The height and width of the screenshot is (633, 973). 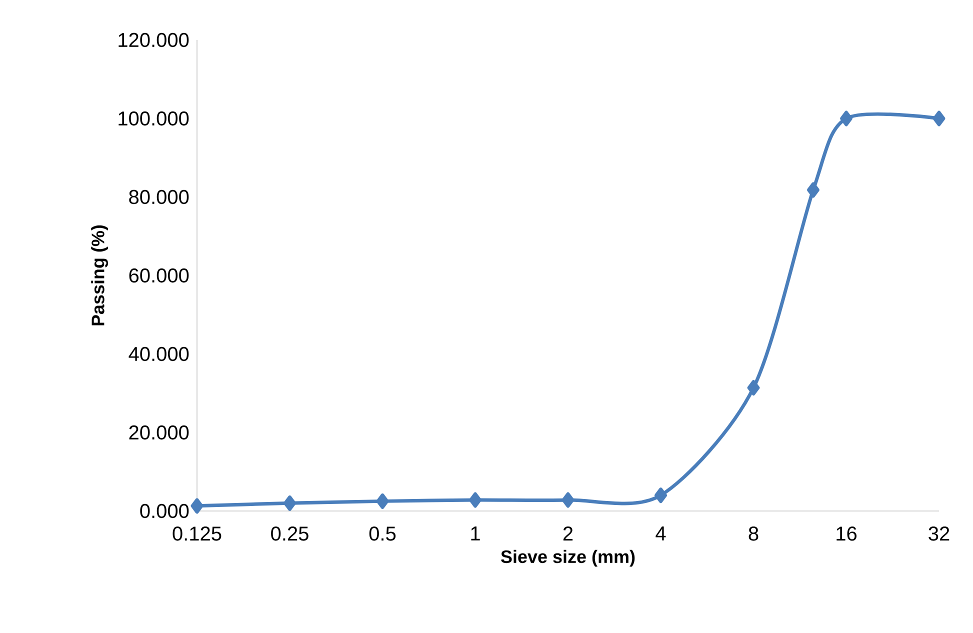 I want to click on y-tick-label: 100.000, so click(x=153, y=118).